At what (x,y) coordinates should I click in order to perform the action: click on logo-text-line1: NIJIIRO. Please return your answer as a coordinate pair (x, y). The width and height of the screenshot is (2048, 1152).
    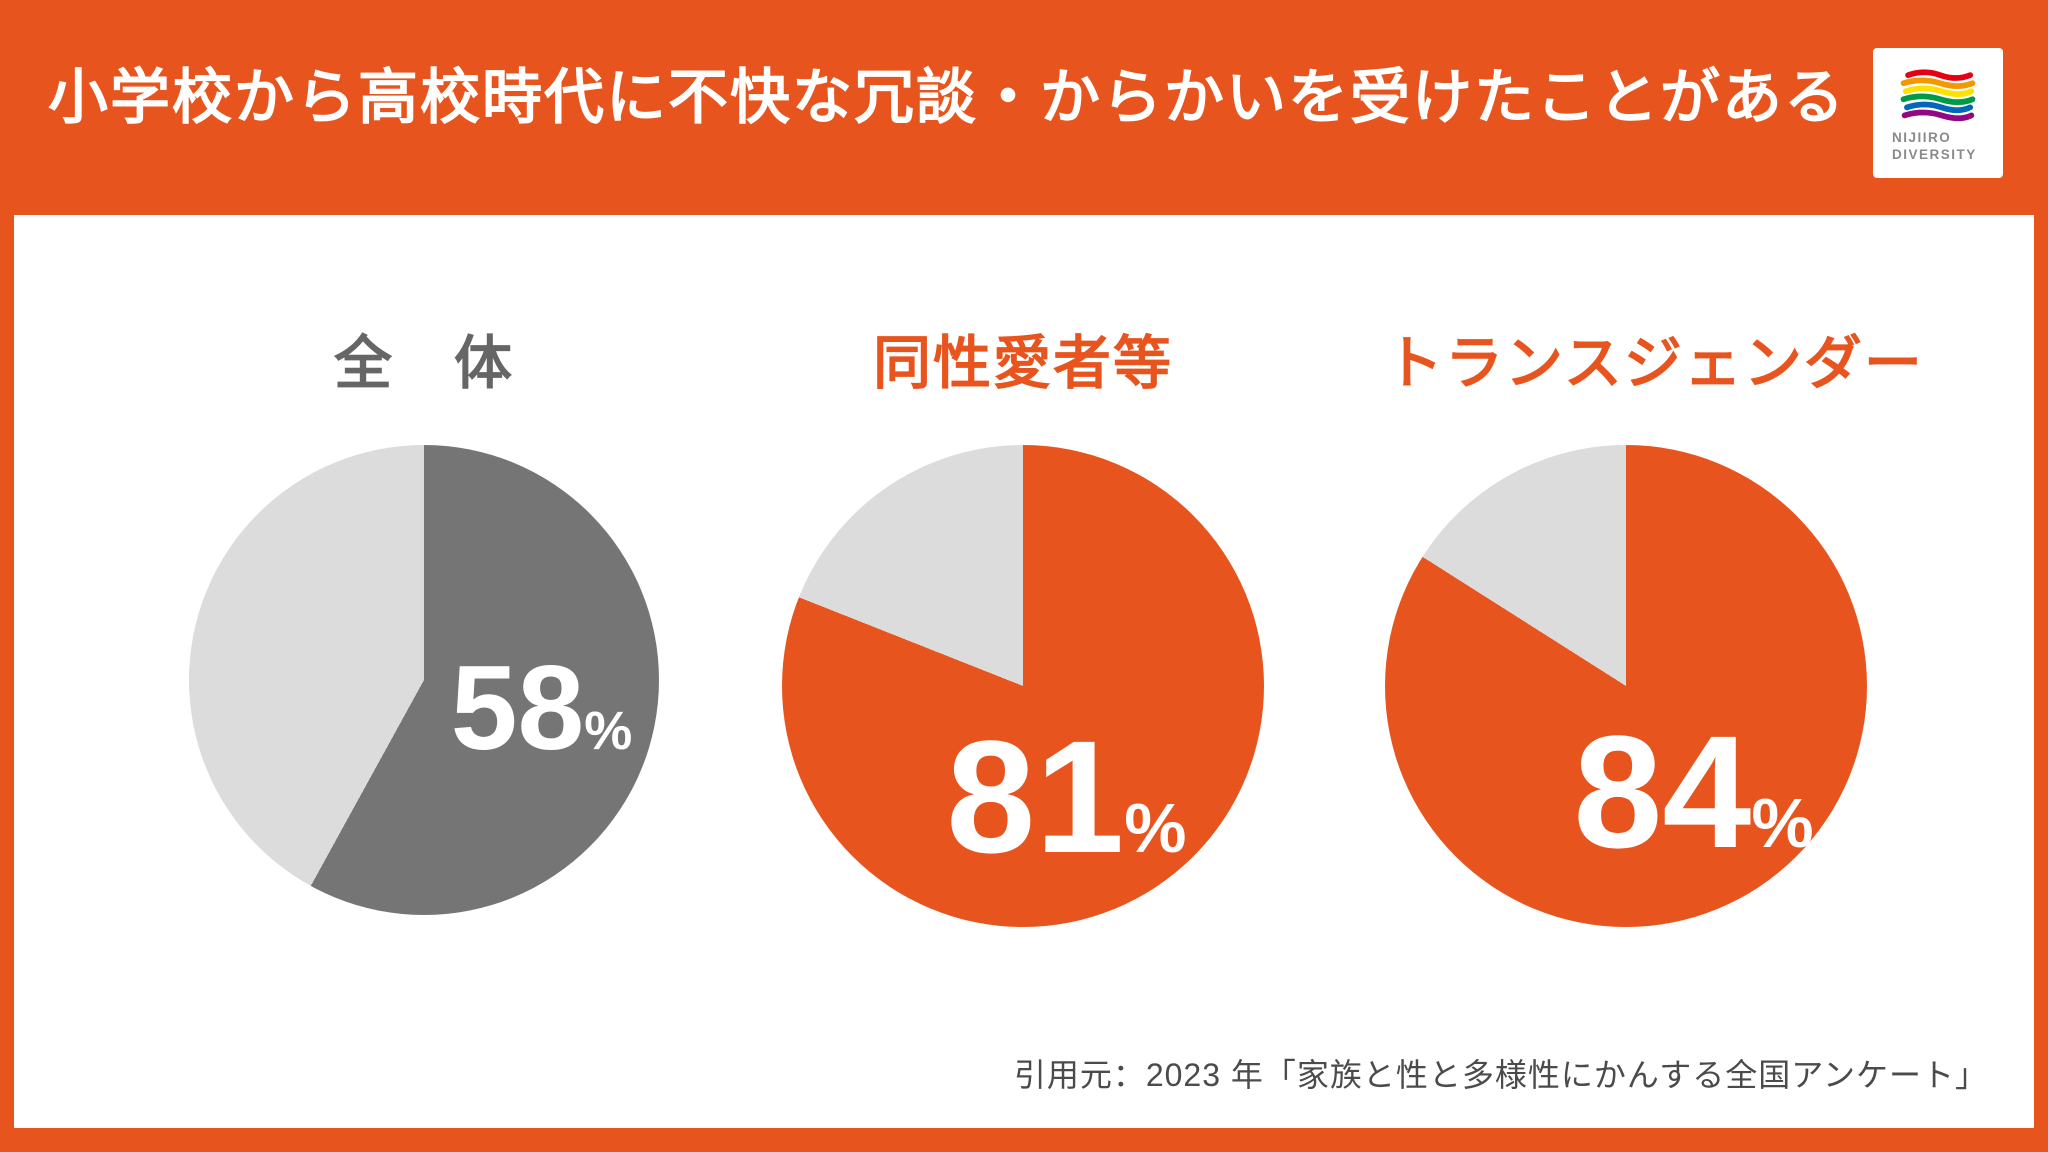
    Looking at the image, I should click on (1922, 138).